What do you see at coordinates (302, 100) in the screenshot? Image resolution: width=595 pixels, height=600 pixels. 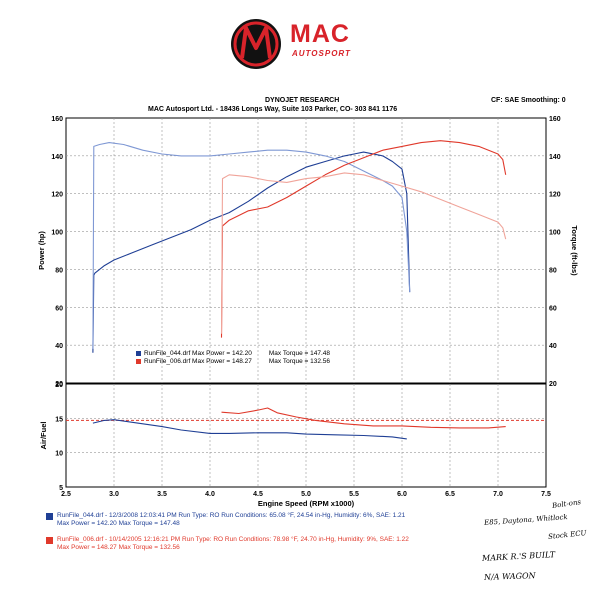 I see `report-title: DYNOJET RESEARCH` at bounding box center [302, 100].